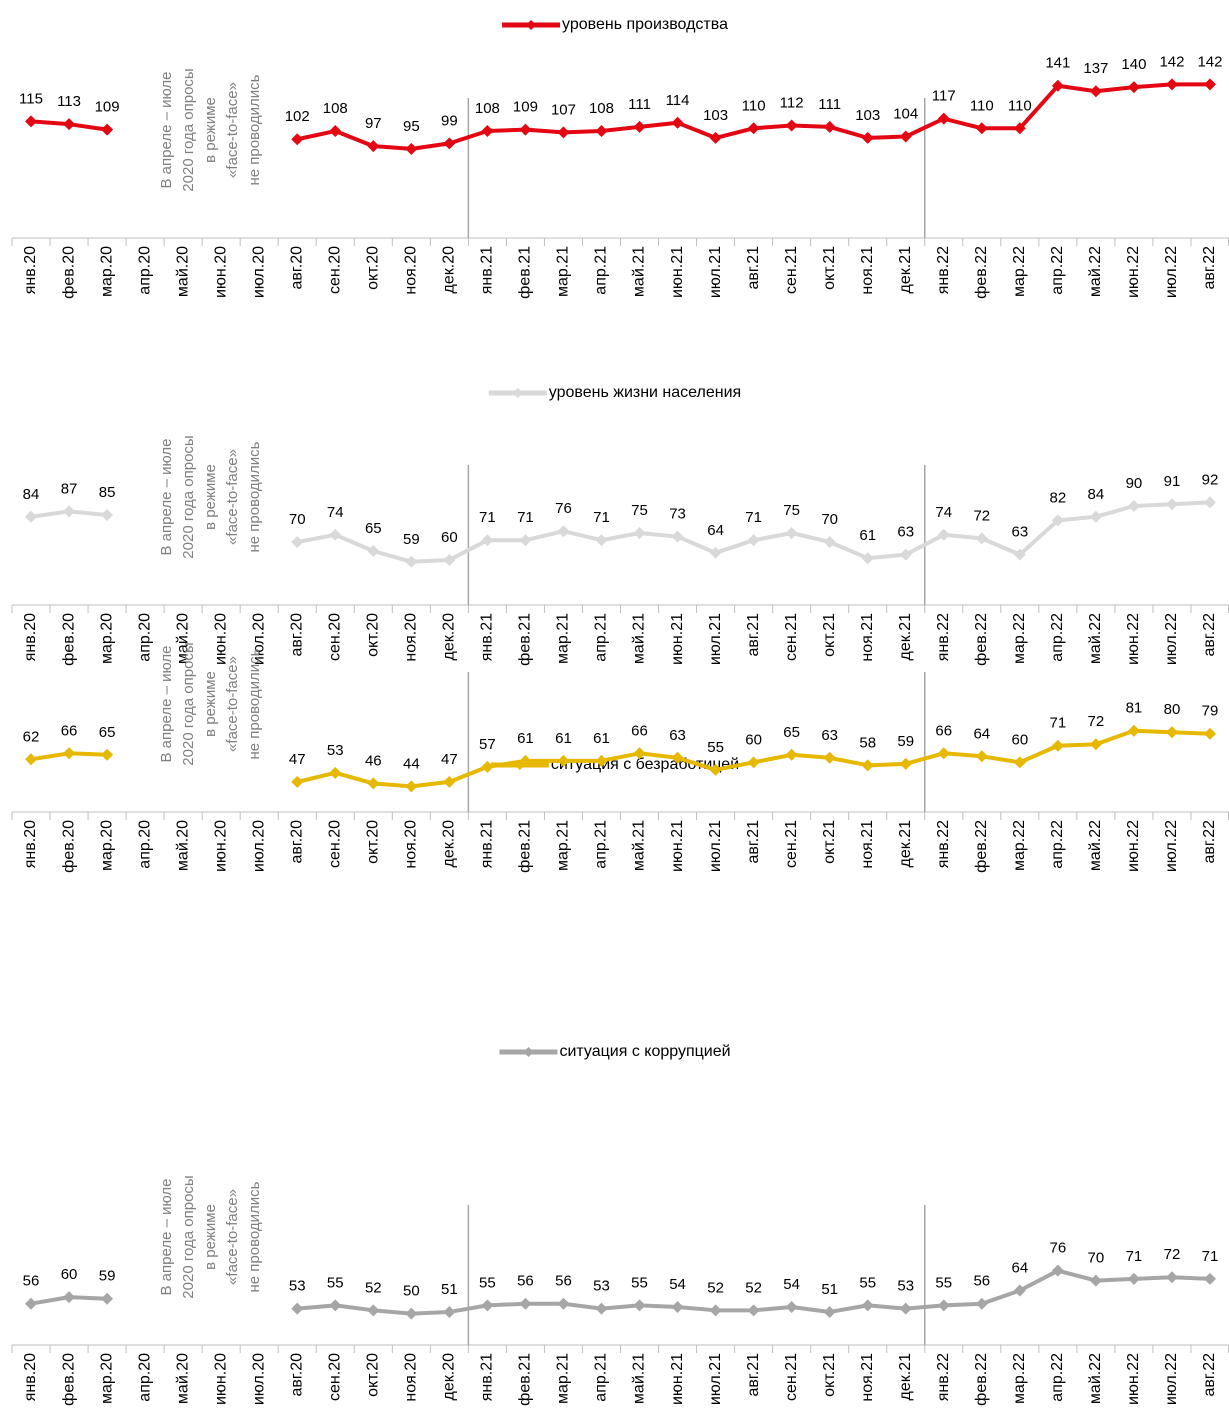 The width and height of the screenshot is (1229, 1427). What do you see at coordinates (373, 1287) in the screenshot?
I see `data-label: 52` at bounding box center [373, 1287].